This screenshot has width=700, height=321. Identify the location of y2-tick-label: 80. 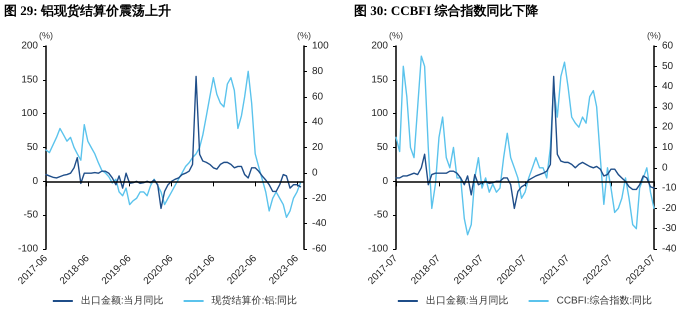
(318, 71).